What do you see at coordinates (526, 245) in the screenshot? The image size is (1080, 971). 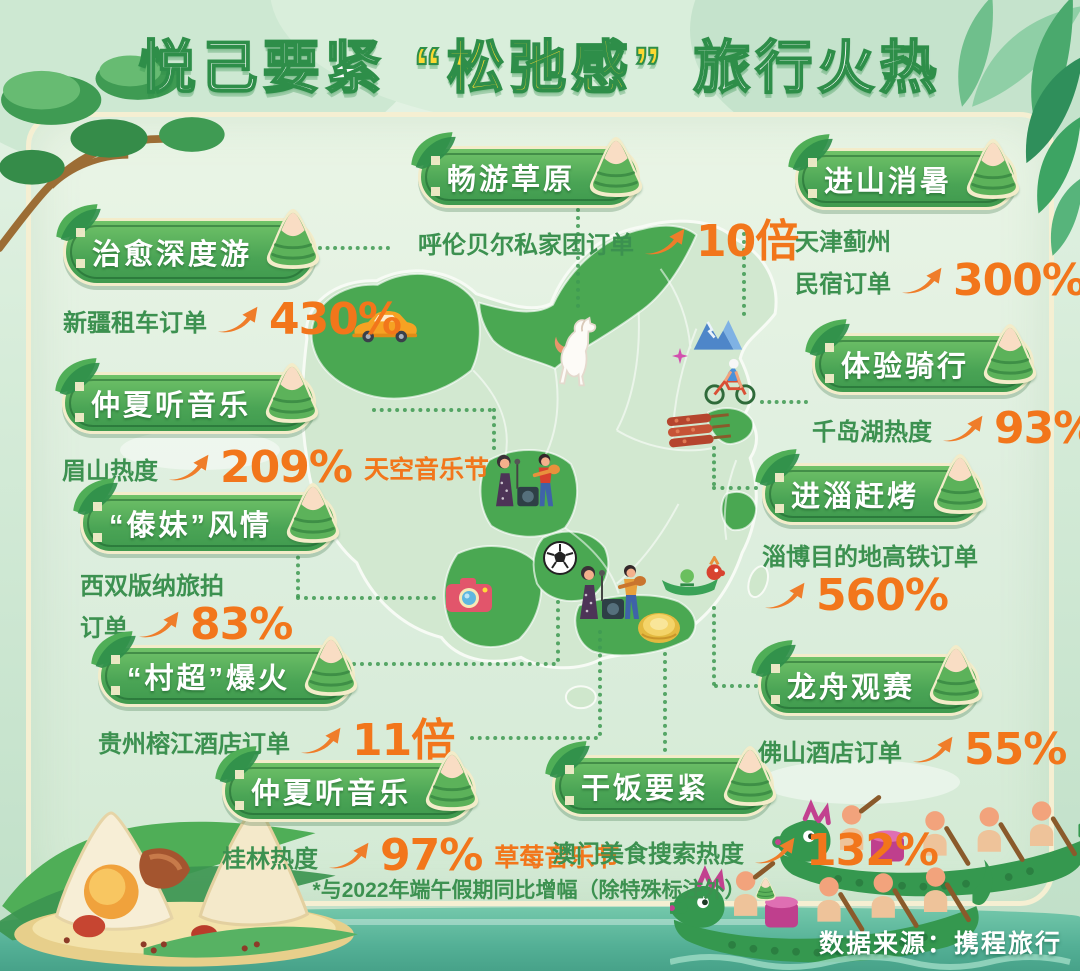 I see `stat-label: 呼伦贝尔私家团订单` at bounding box center [526, 245].